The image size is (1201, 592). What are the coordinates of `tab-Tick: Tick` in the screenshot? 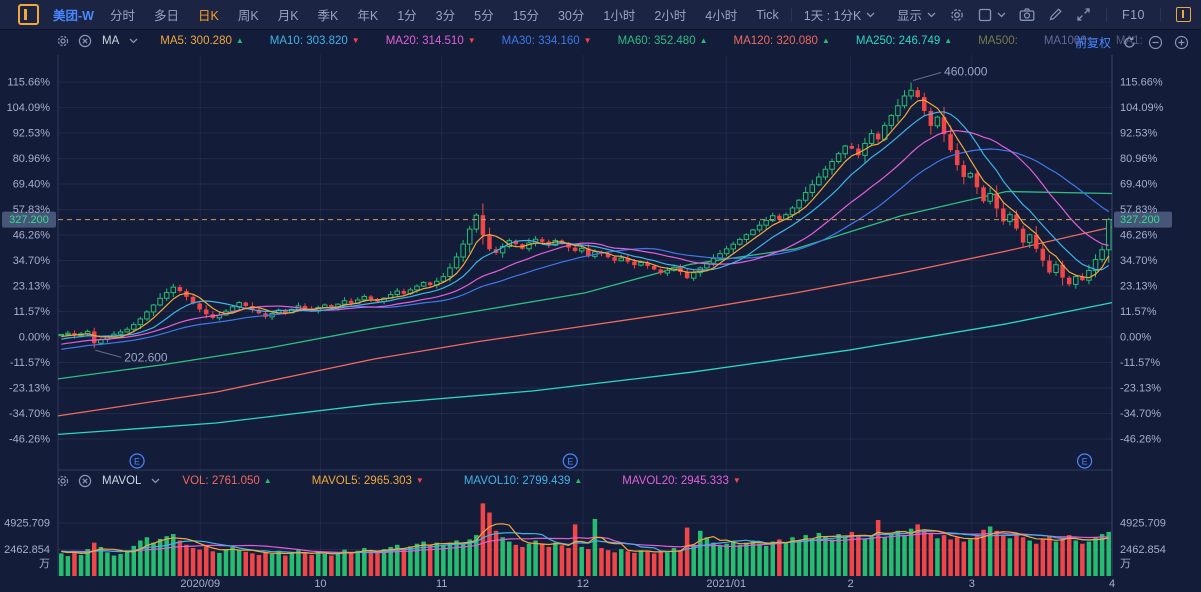 It's located at (767, 14).